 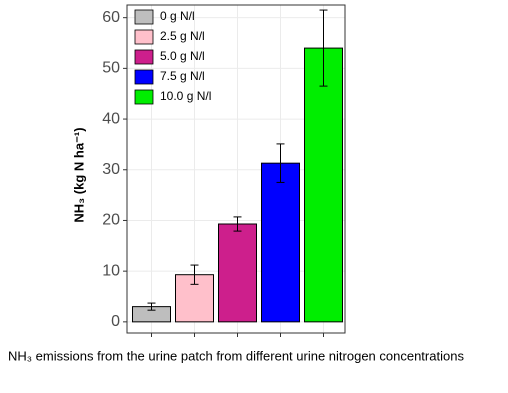 What do you see at coordinates (177, 16) in the screenshot?
I see `legend-label: 0 g N/l` at bounding box center [177, 16].